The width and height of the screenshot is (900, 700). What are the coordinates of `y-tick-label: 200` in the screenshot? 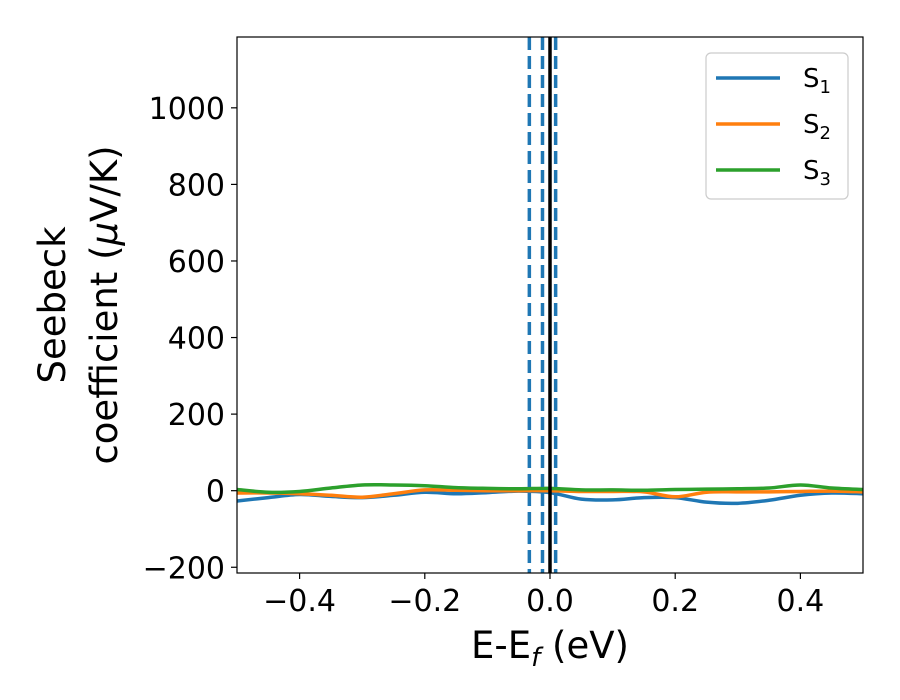 It's located at (196, 415).